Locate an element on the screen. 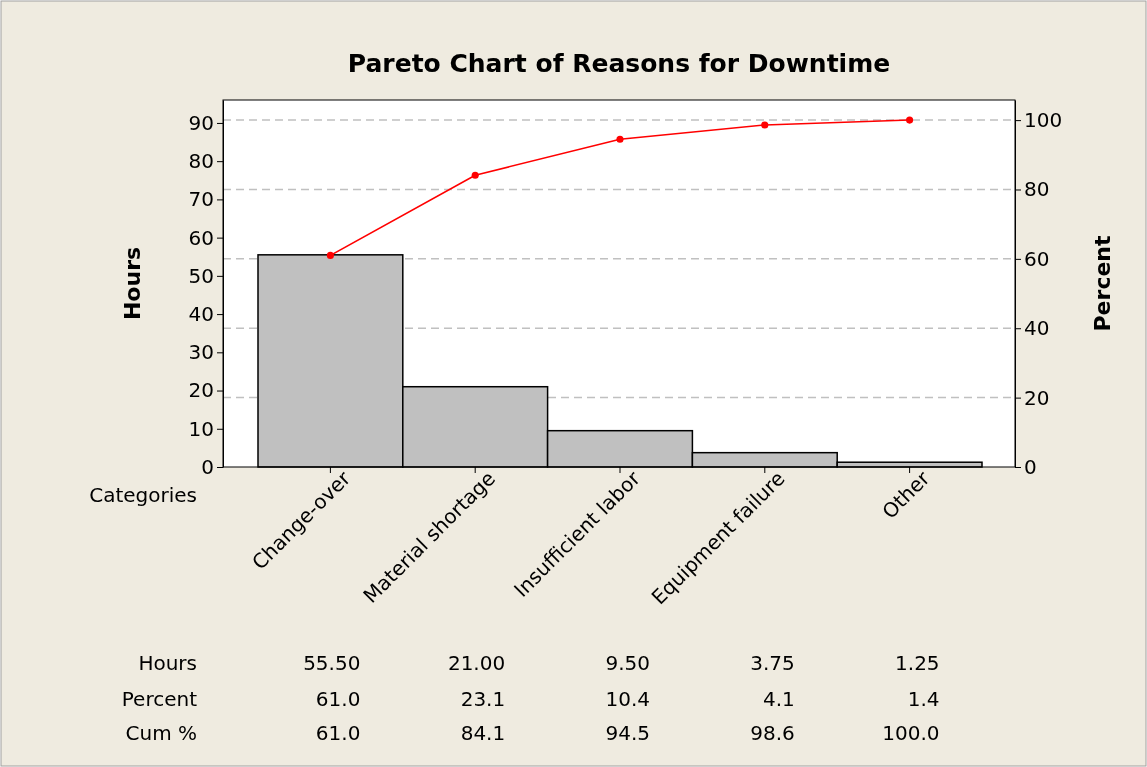 This screenshot has height=767, width=1147. data-label: 100.0 is located at coordinates (911, 733).